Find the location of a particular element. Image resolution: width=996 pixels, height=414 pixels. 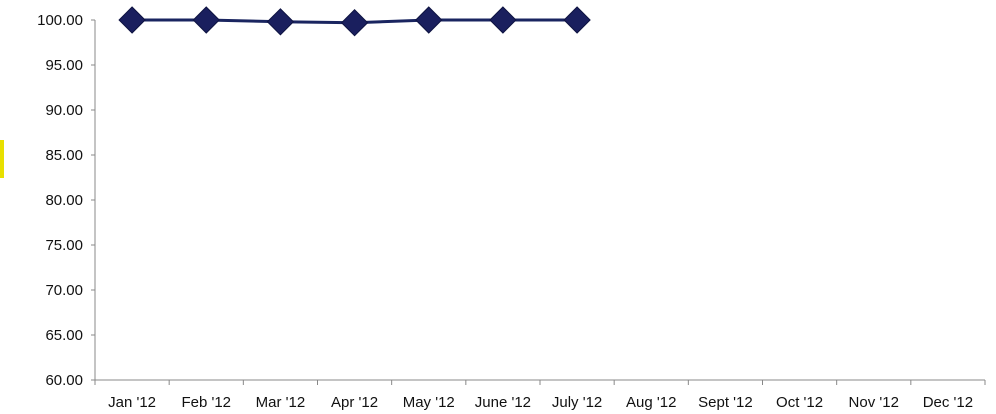

y-tick-label: 75.00 is located at coordinates (64, 245).